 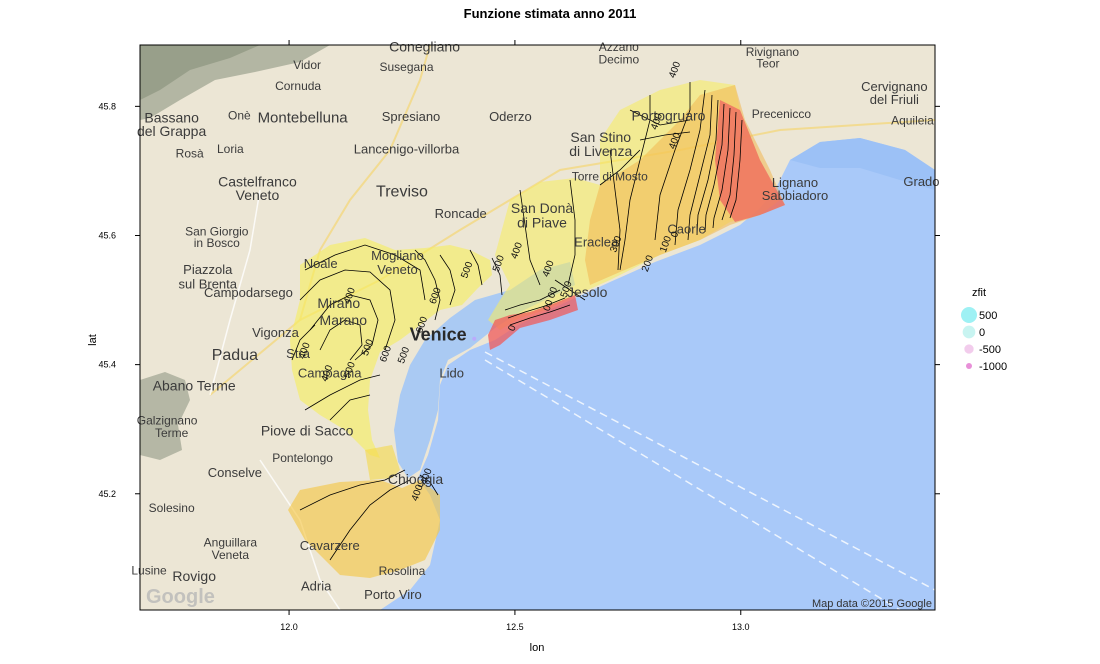 What do you see at coordinates (533, 322) in the screenshot?
I see `region-lagoon-red` at bounding box center [533, 322].